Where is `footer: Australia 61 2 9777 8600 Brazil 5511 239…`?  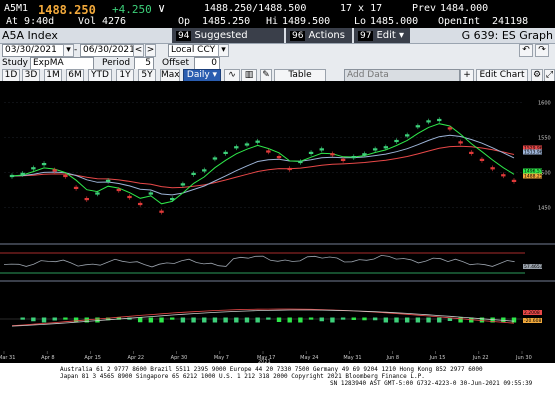 footer: Australia 61 2 9777 8600 Brazil 5511 239… is located at coordinates (277, 381).